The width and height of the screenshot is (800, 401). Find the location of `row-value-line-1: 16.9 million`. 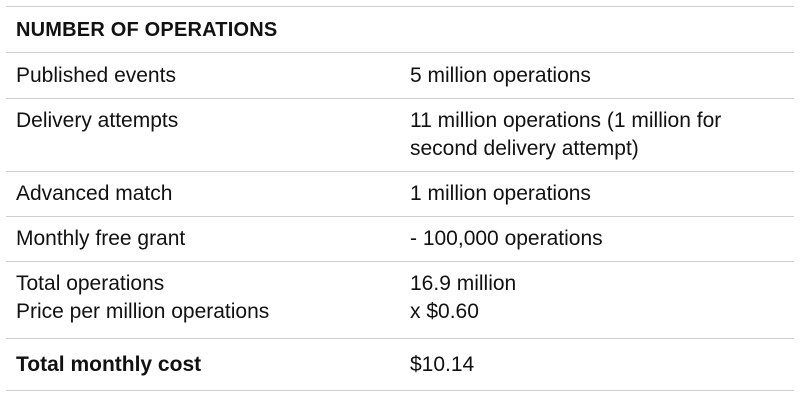

row-value-line-1: 16.9 million is located at coordinates (463, 283).